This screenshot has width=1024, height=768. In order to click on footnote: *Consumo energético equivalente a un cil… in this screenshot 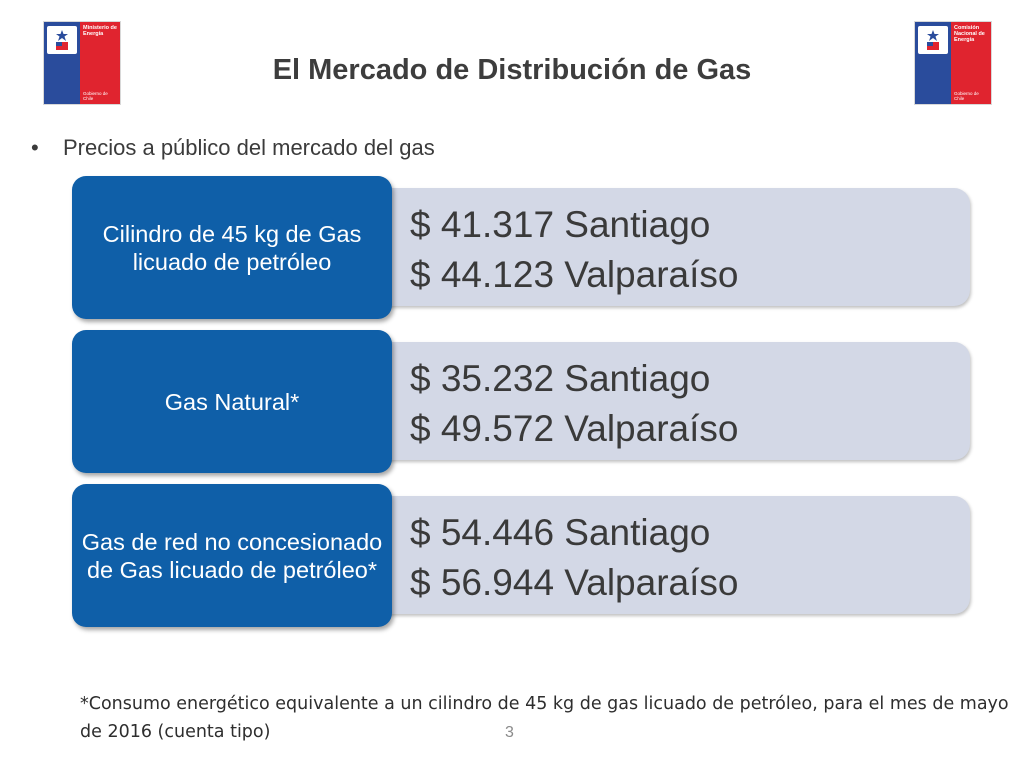, I will do `click(544, 718)`.